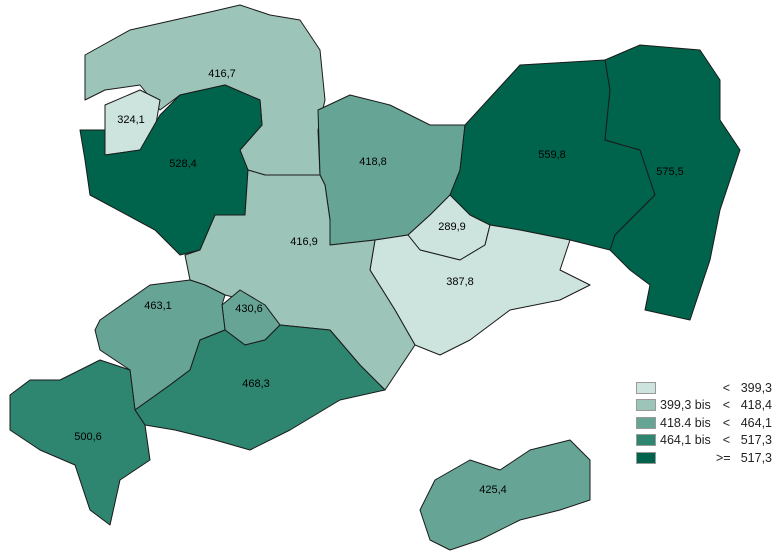 This screenshot has height=555, width=780. What do you see at coordinates (452, 227) in the screenshot?
I see `region-value-label: 289,9` at bounding box center [452, 227].